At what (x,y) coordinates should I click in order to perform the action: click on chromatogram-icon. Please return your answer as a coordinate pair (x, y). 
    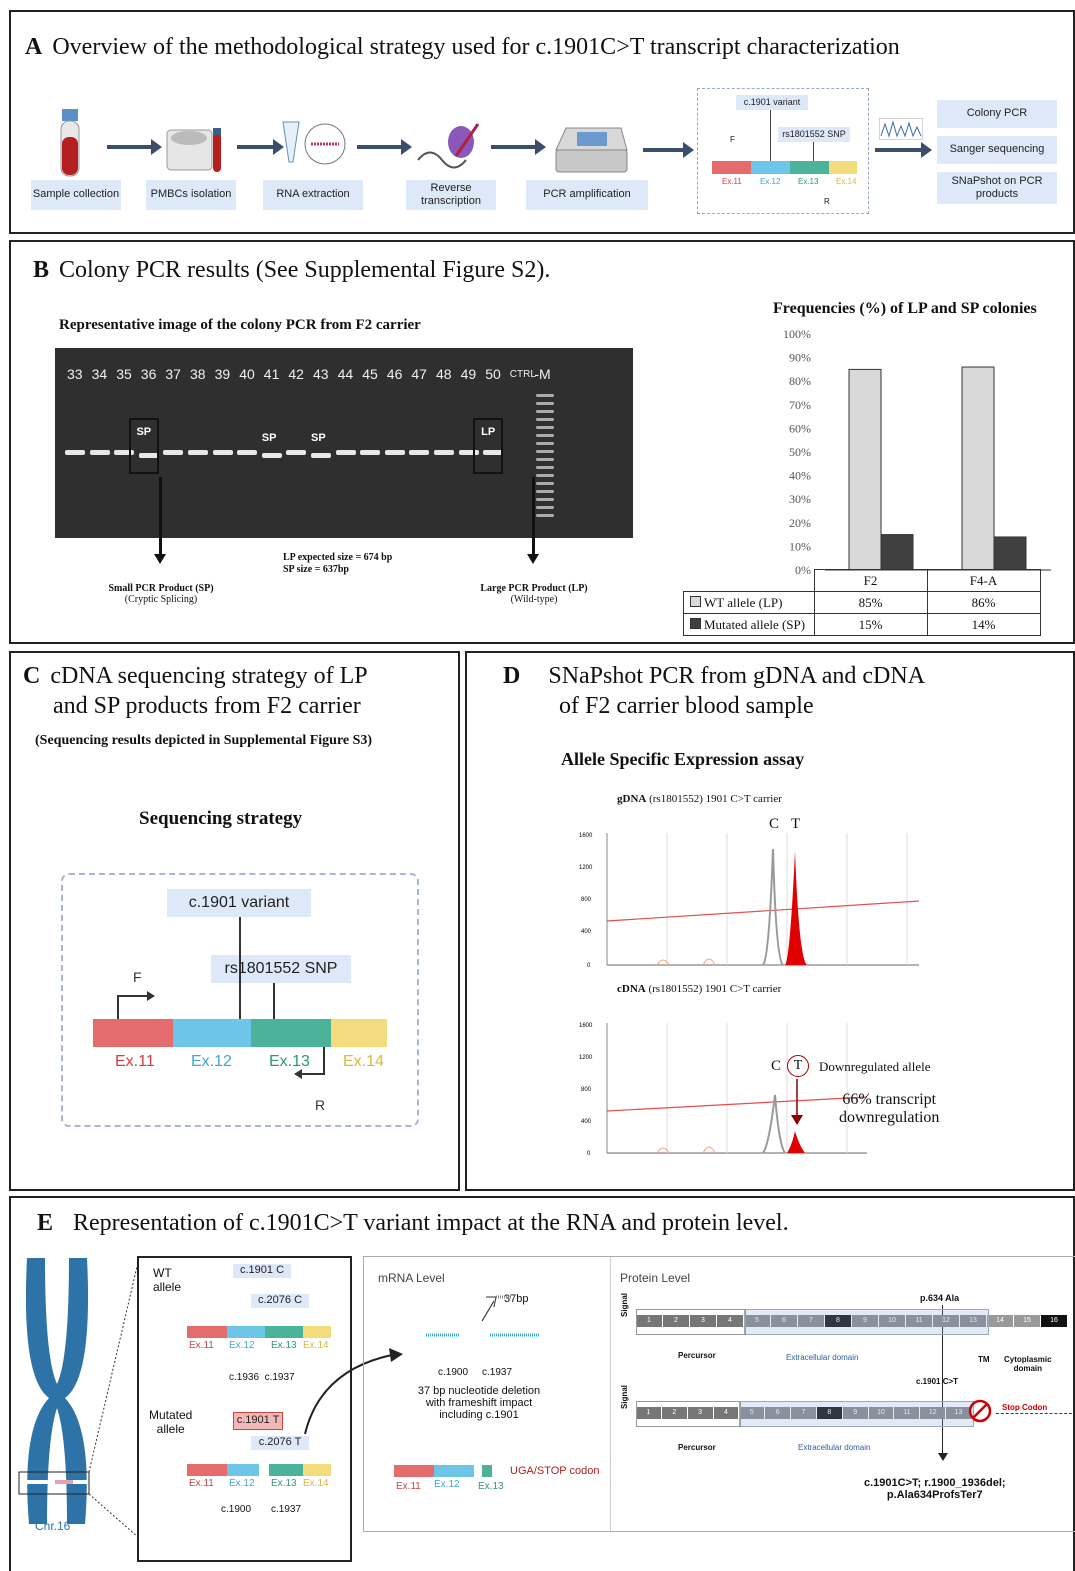
    Looking at the image, I should click on (901, 129).